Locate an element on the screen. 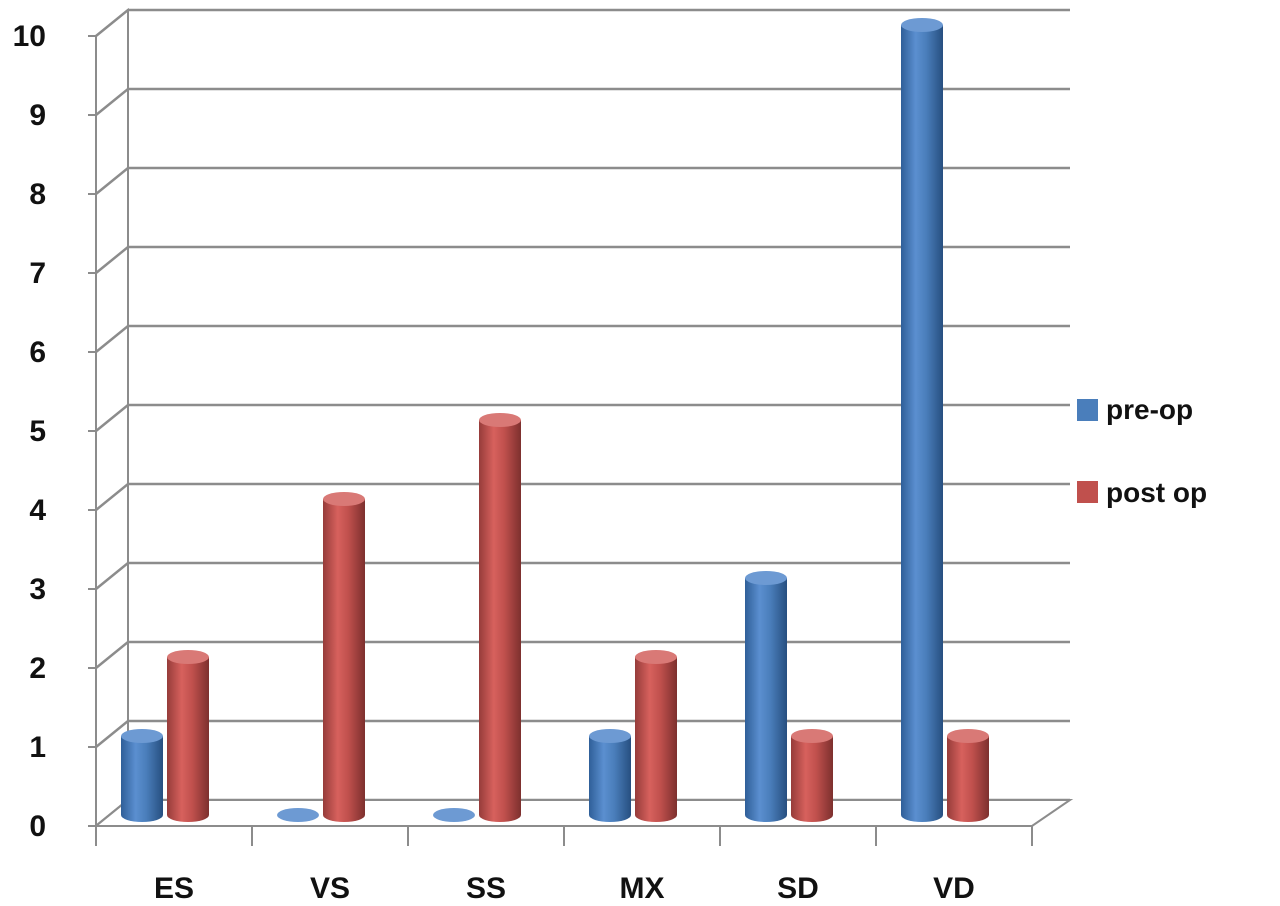 The width and height of the screenshot is (1280, 906). bar-pre-op-VS is located at coordinates (298, 815).